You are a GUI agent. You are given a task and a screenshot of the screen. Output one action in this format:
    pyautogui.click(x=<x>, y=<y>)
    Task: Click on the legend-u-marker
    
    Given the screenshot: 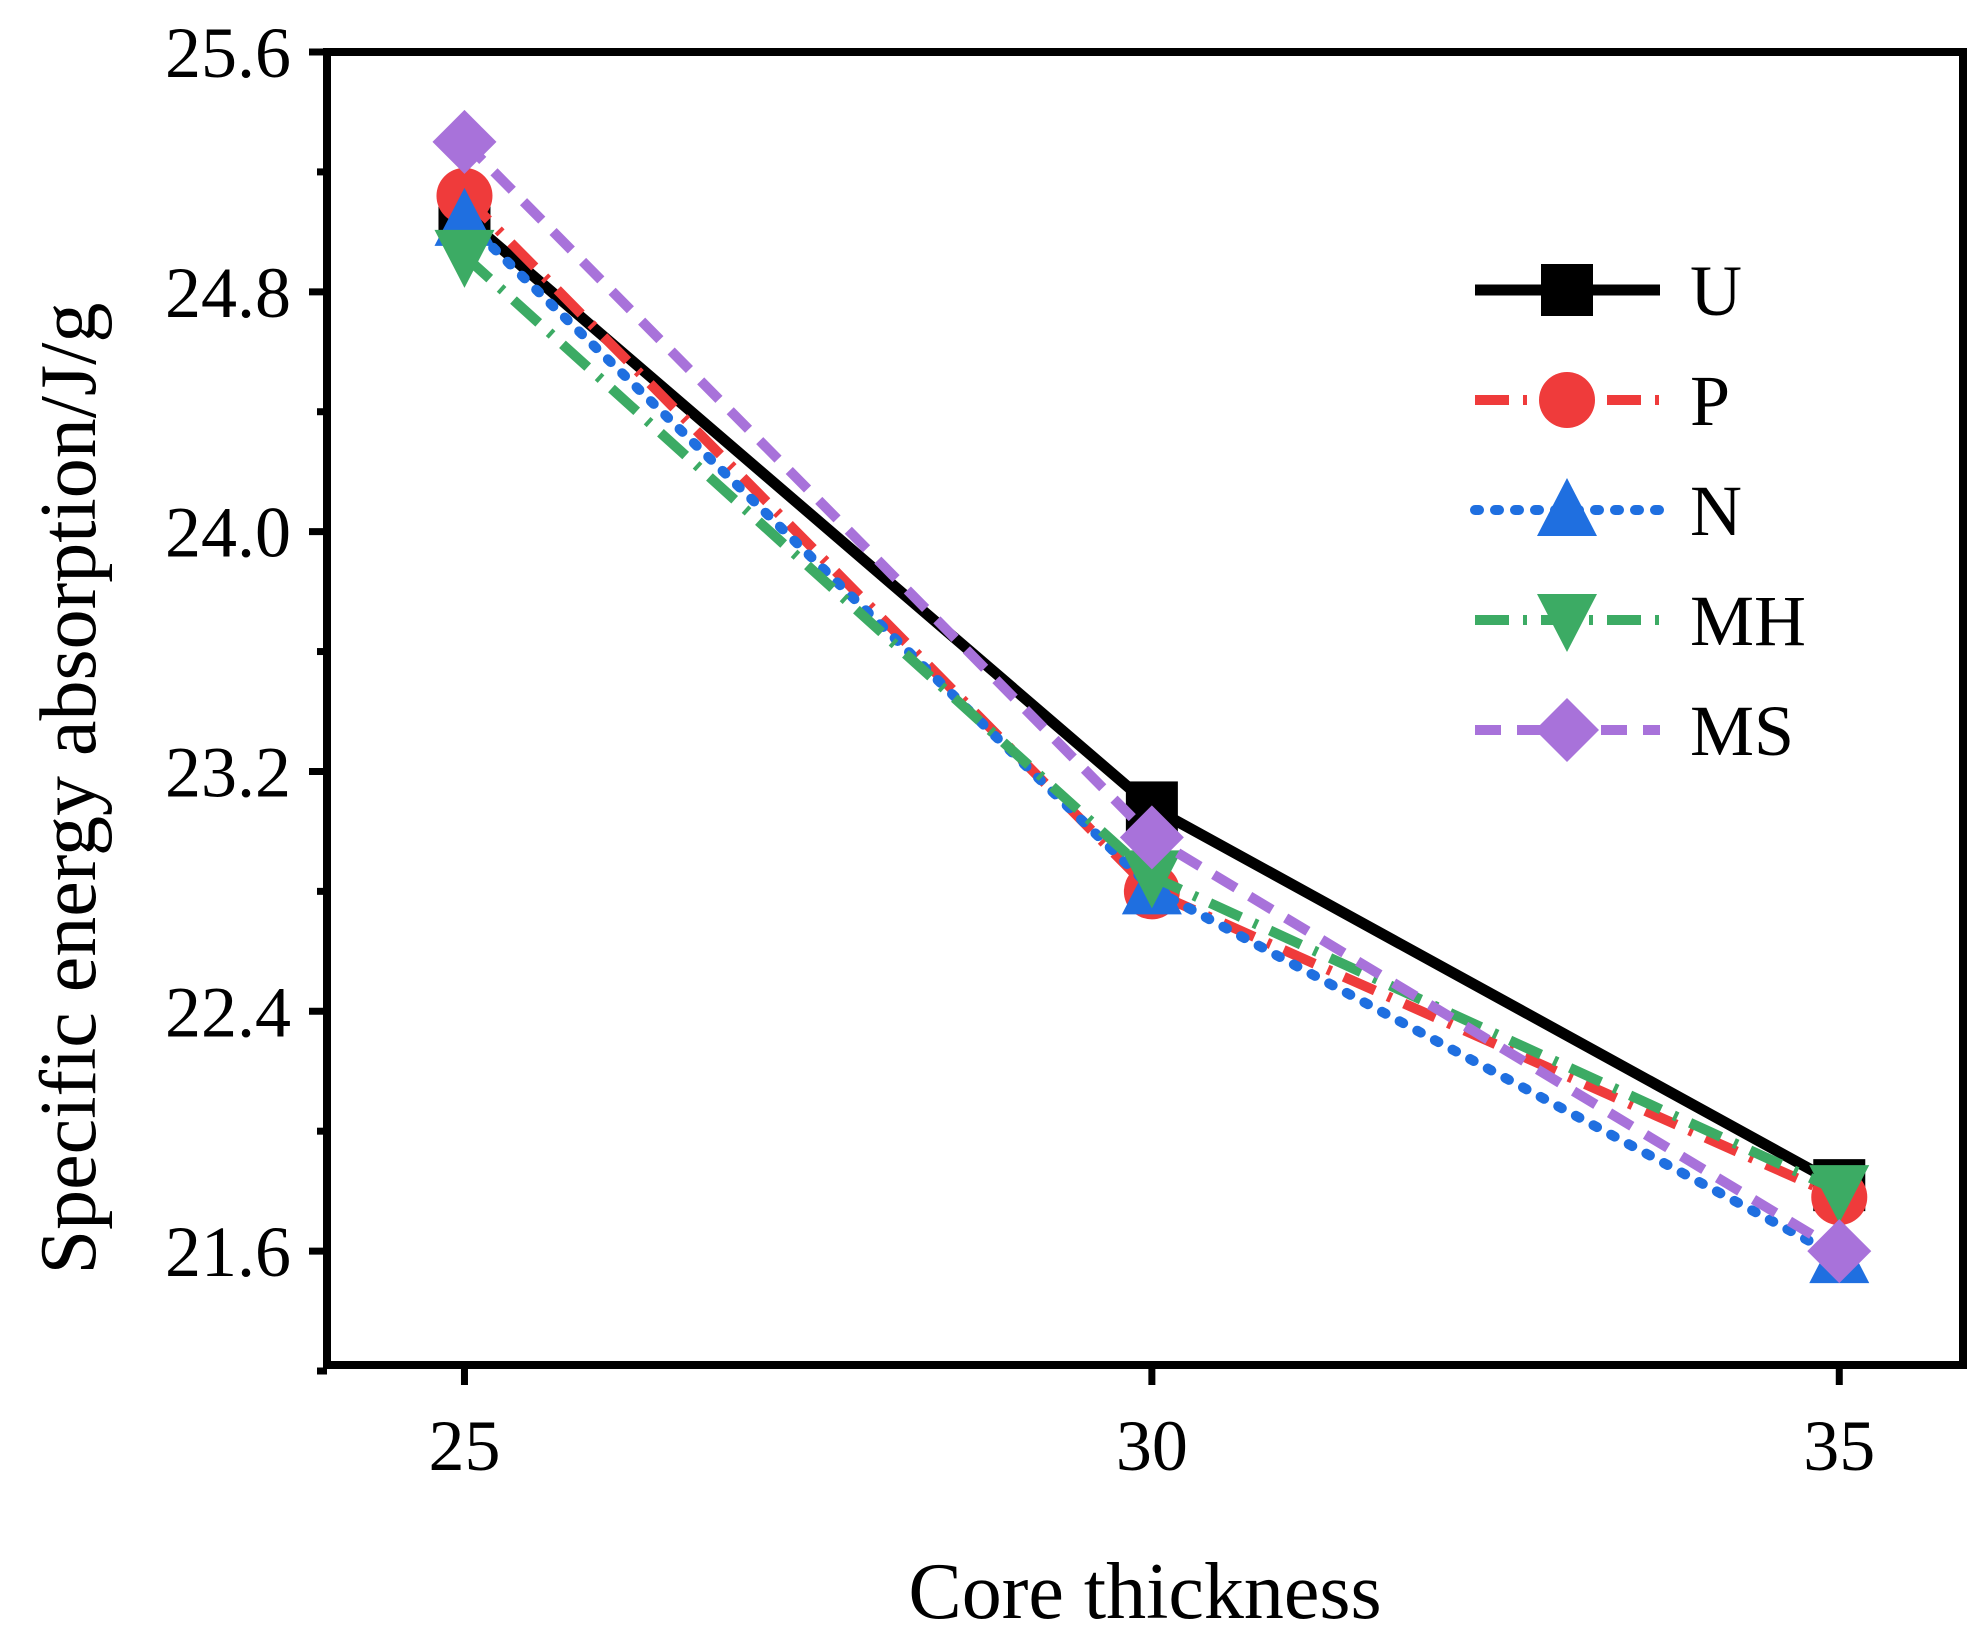 What is the action you would take?
    pyautogui.click(x=1567, y=290)
    